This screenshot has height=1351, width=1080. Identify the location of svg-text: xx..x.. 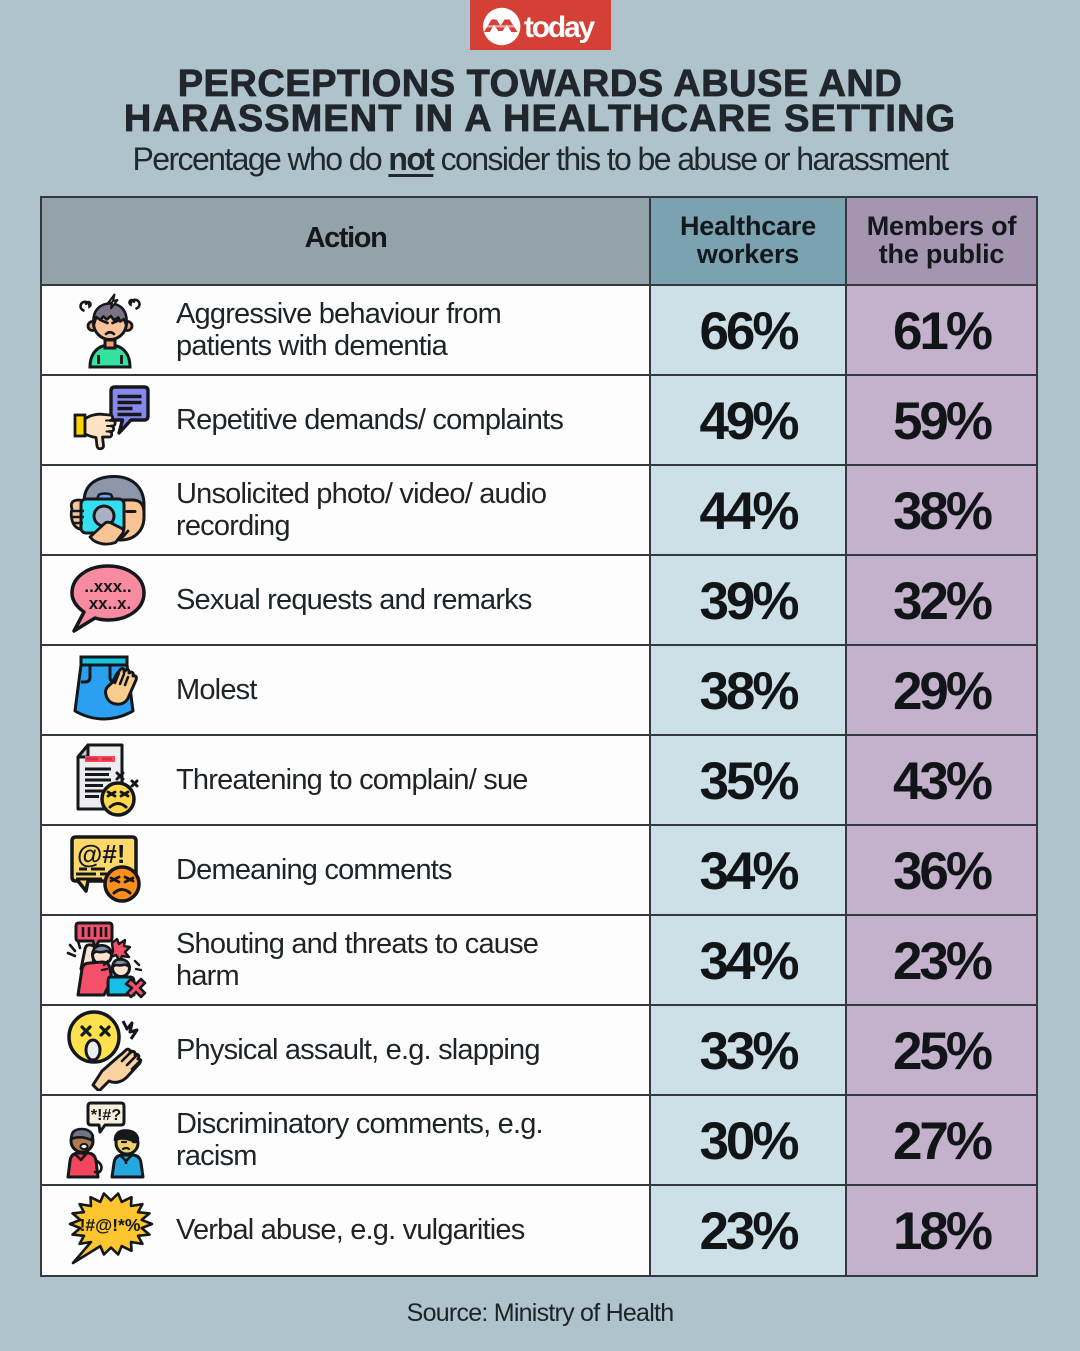
(110, 603).